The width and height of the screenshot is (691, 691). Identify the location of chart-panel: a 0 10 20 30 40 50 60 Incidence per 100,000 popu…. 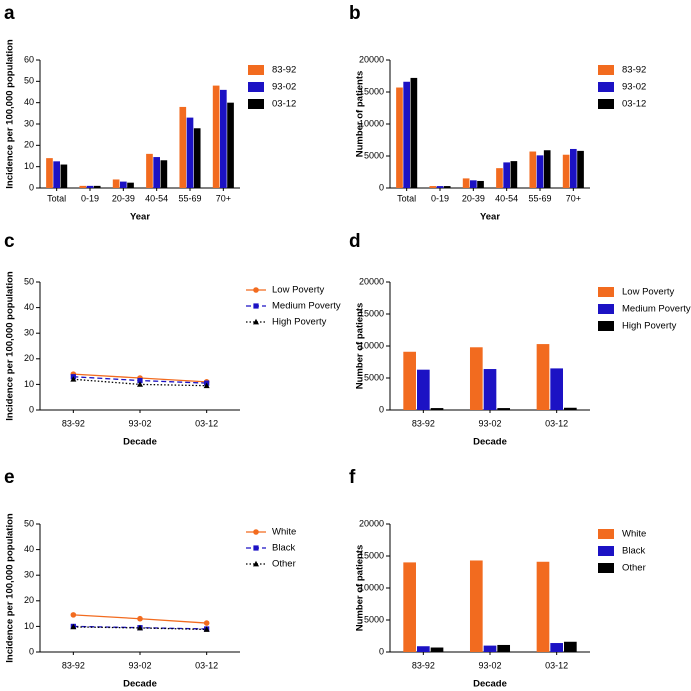
(150, 113).